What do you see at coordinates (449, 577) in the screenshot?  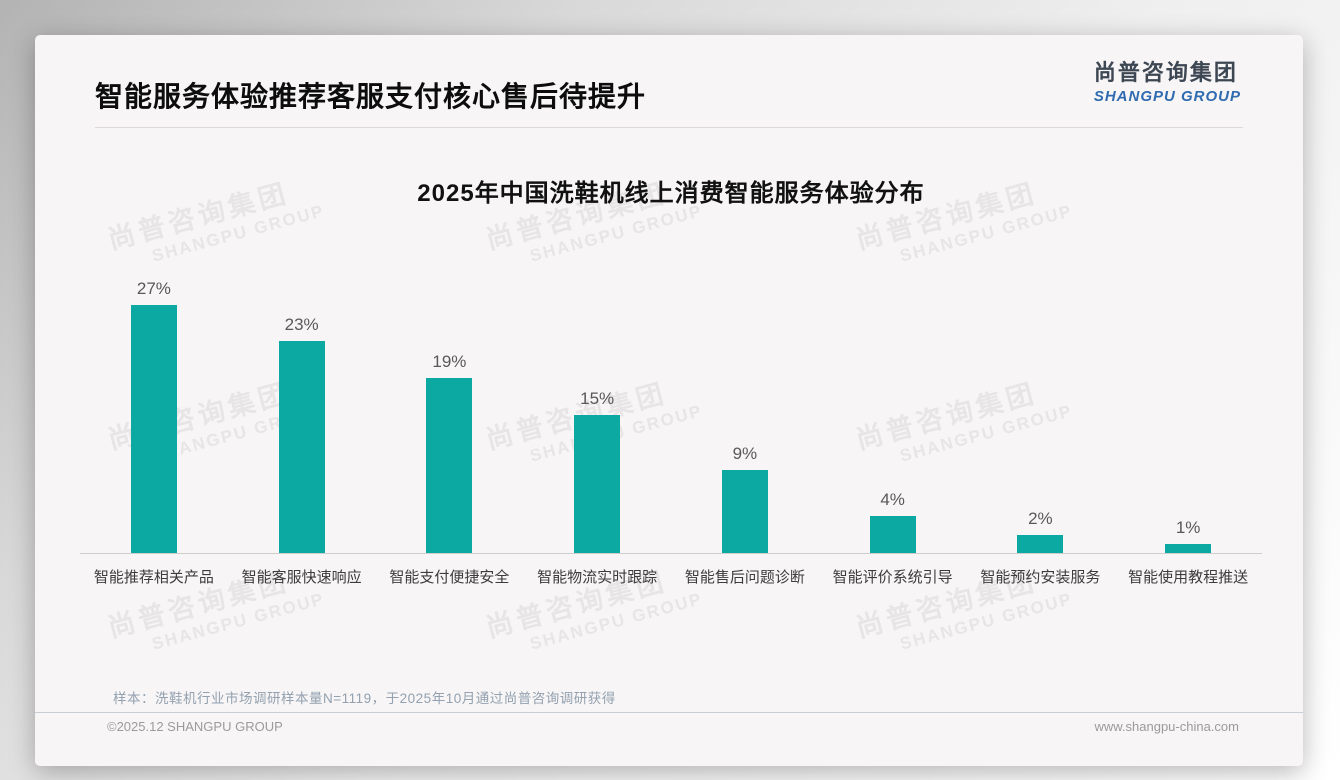 I see `x-axis-label: 智能支付便捷安全` at bounding box center [449, 577].